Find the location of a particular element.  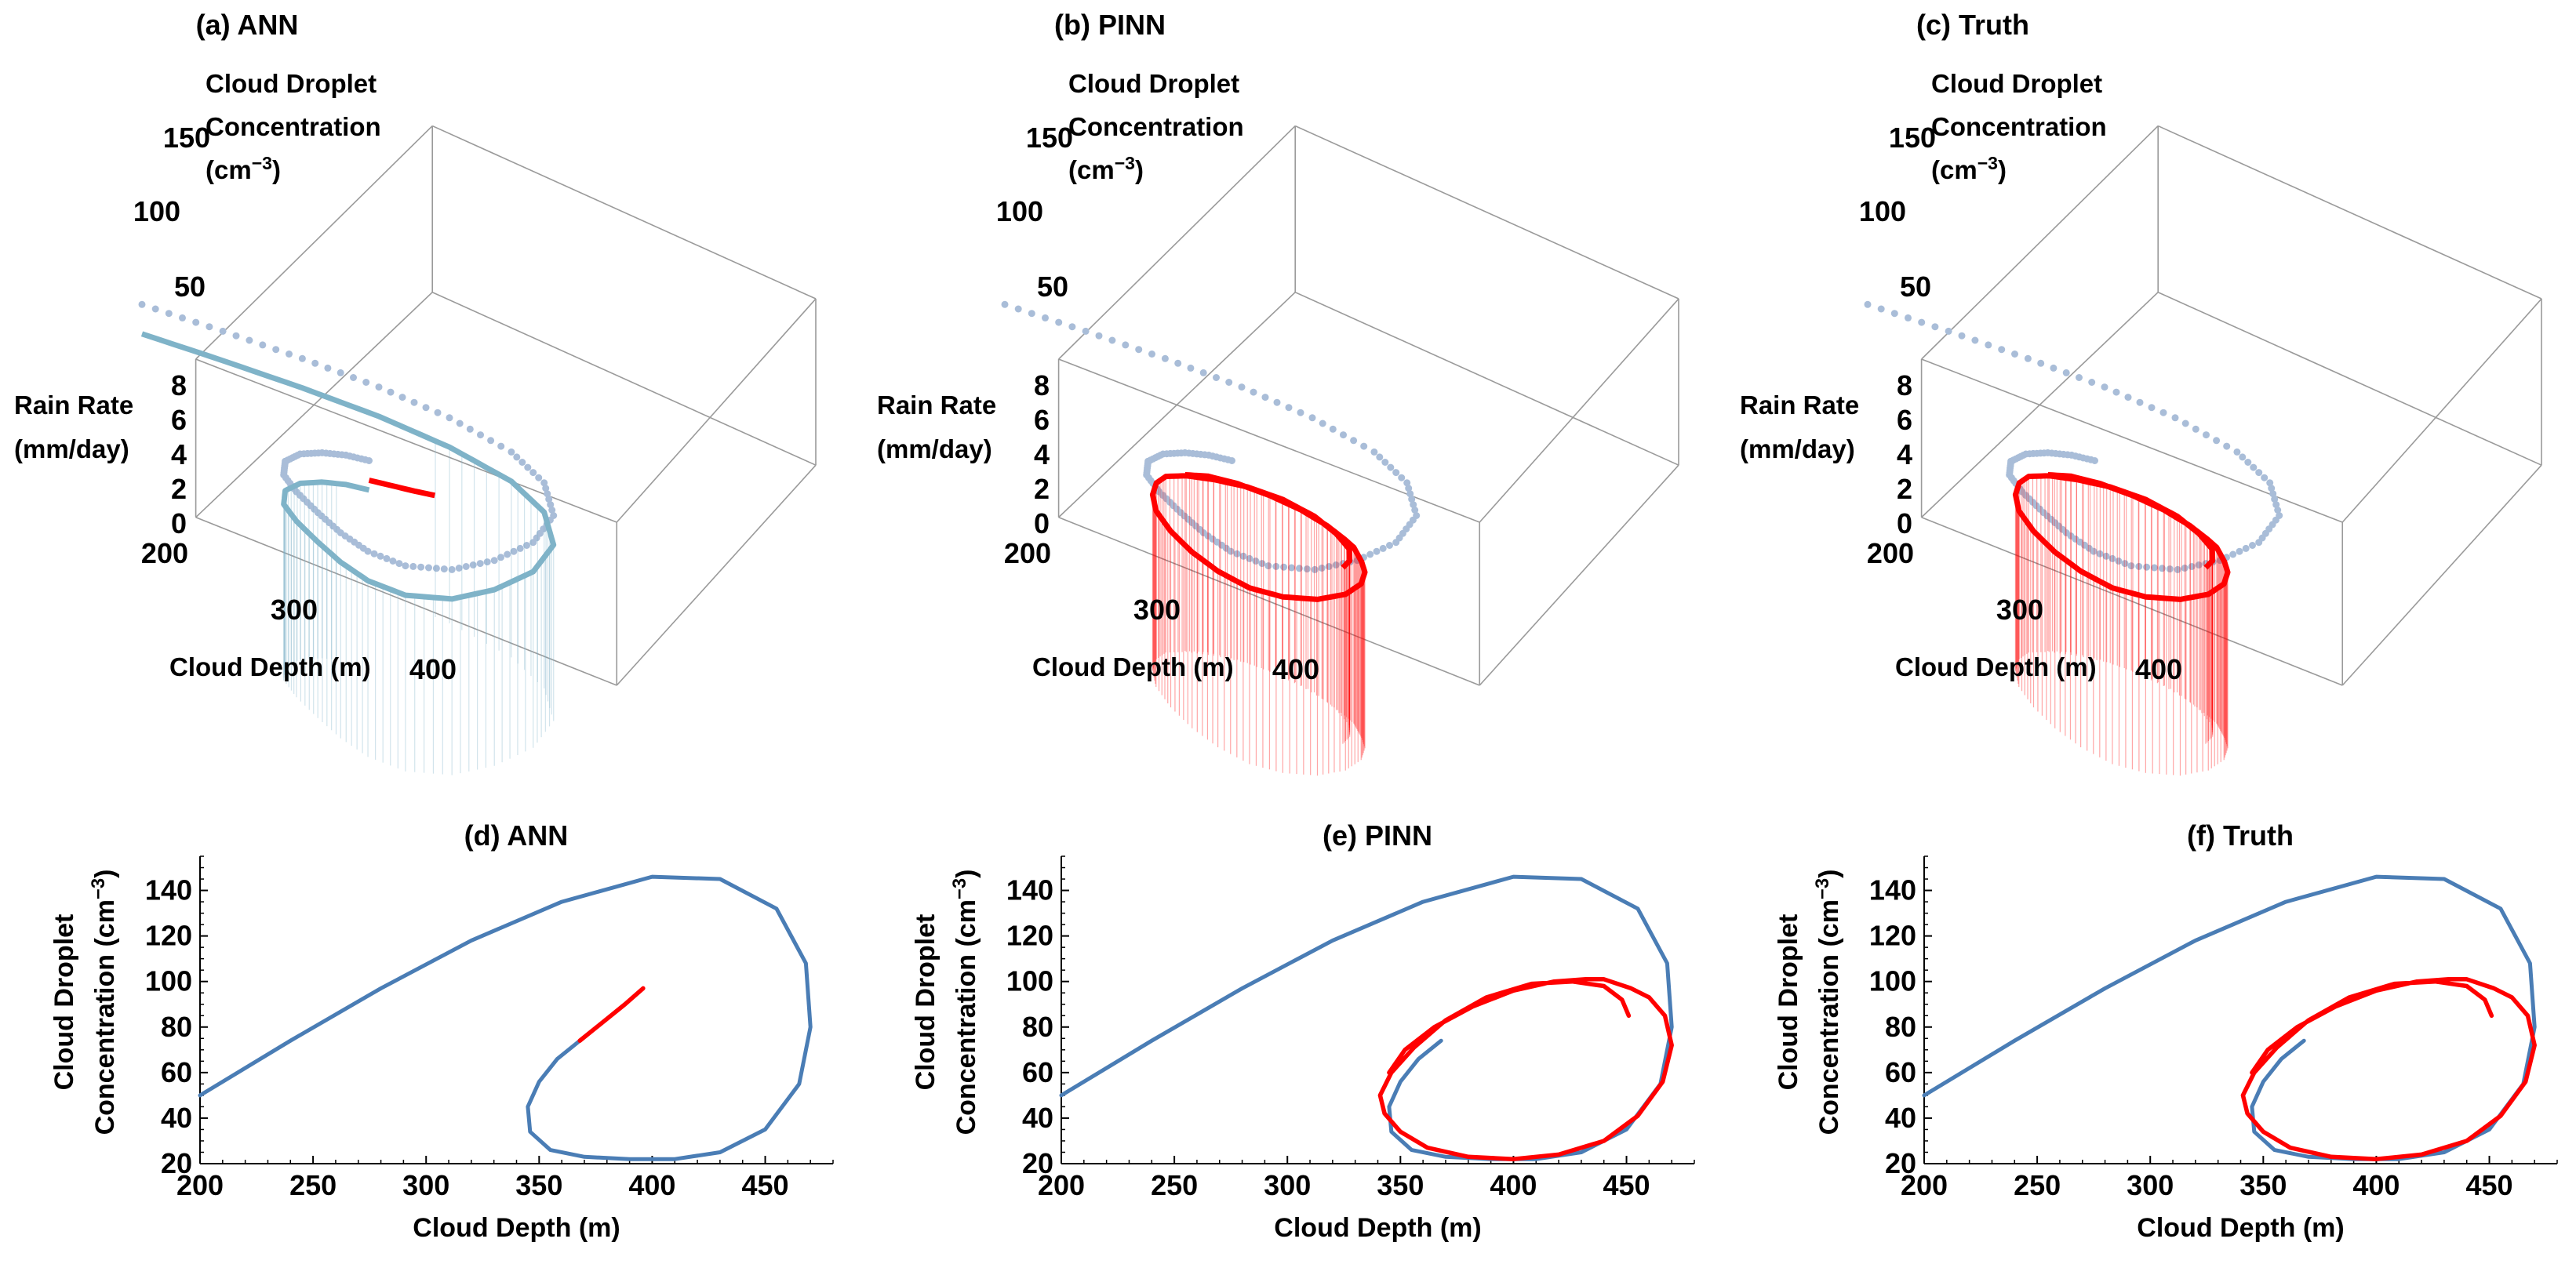

x-tick-label: 250 is located at coordinates (2037, 1185).